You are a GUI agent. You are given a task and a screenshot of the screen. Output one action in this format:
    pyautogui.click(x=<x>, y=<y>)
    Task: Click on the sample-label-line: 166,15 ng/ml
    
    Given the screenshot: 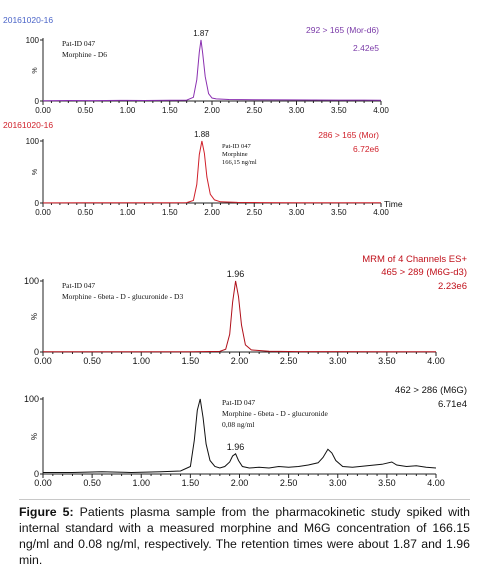 What is the action you would take?
    pyautogui.click(x=239, y=162)
    